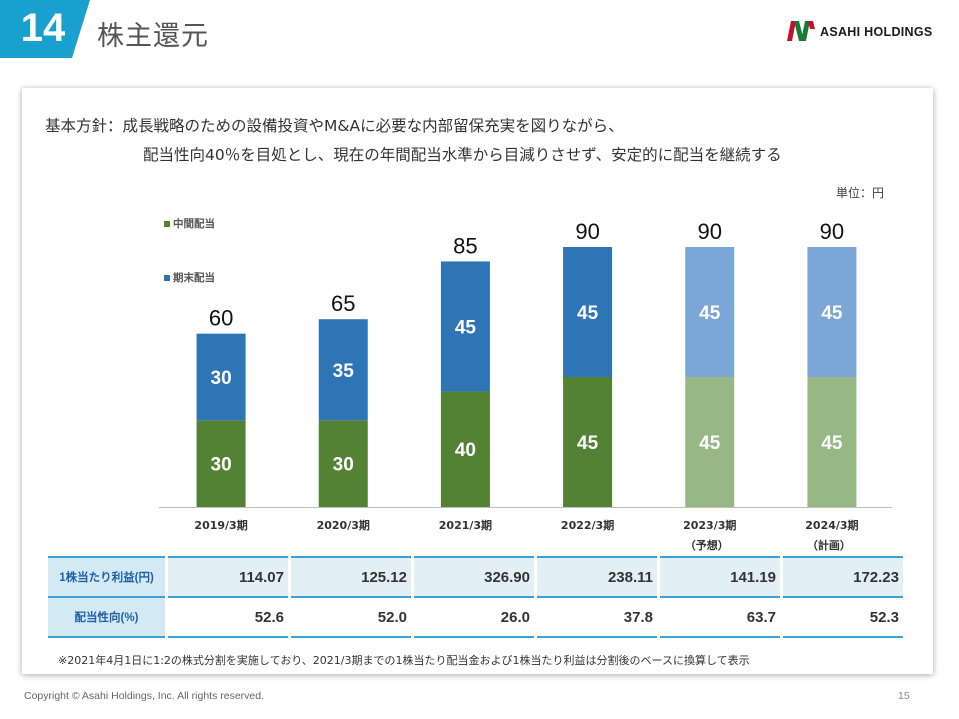  I want to click on x-tick-label: 2021/3期, so click(465, 525).